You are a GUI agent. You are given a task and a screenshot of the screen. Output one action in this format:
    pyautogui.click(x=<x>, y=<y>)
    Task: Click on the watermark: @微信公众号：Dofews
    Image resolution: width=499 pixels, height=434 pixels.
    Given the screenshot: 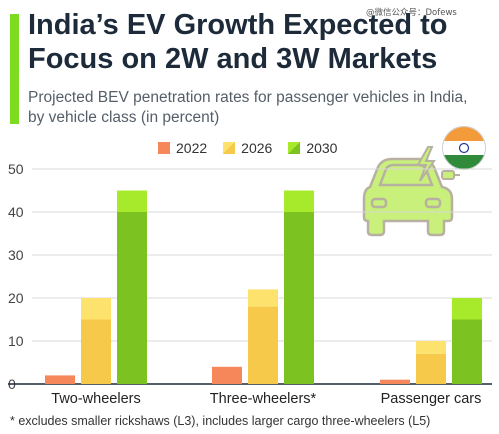 What is the action you would take?
    pyautogui.click(x=411, y=13)
    